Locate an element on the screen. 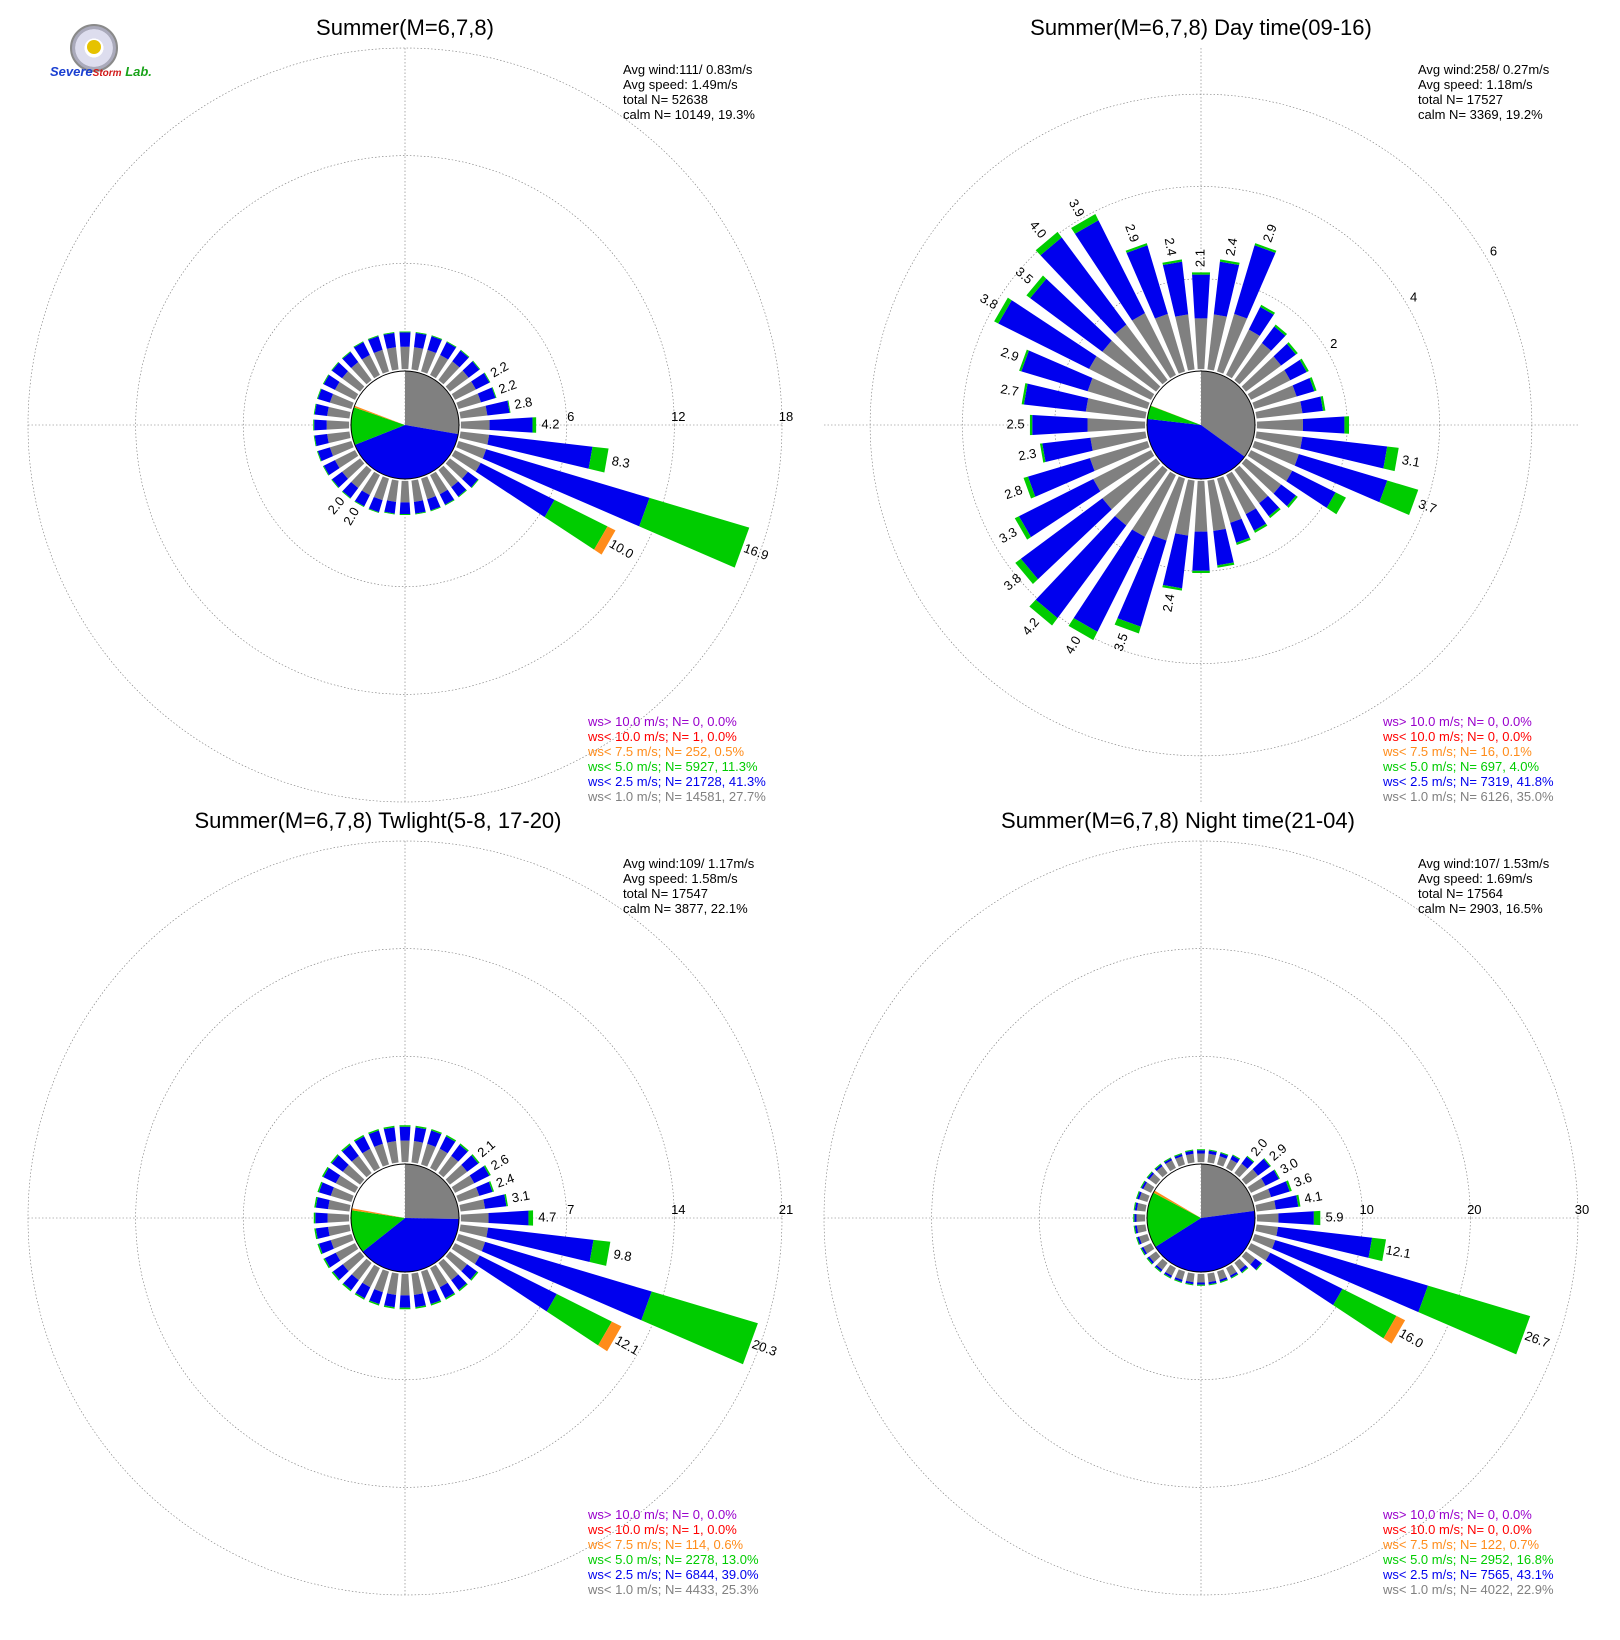 The image size is (1620, 1640). calm-sector-gray is located at coordinates (1228, 414).